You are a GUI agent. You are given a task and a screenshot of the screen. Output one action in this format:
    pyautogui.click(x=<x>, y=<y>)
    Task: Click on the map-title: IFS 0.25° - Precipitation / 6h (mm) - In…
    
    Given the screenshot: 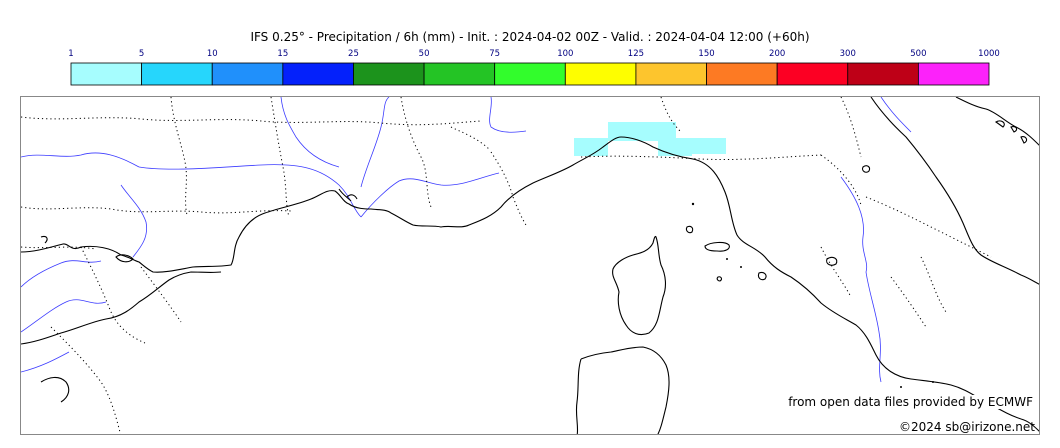 What is the action you would take?
    pyautogui.click(x=530, y=37)
    